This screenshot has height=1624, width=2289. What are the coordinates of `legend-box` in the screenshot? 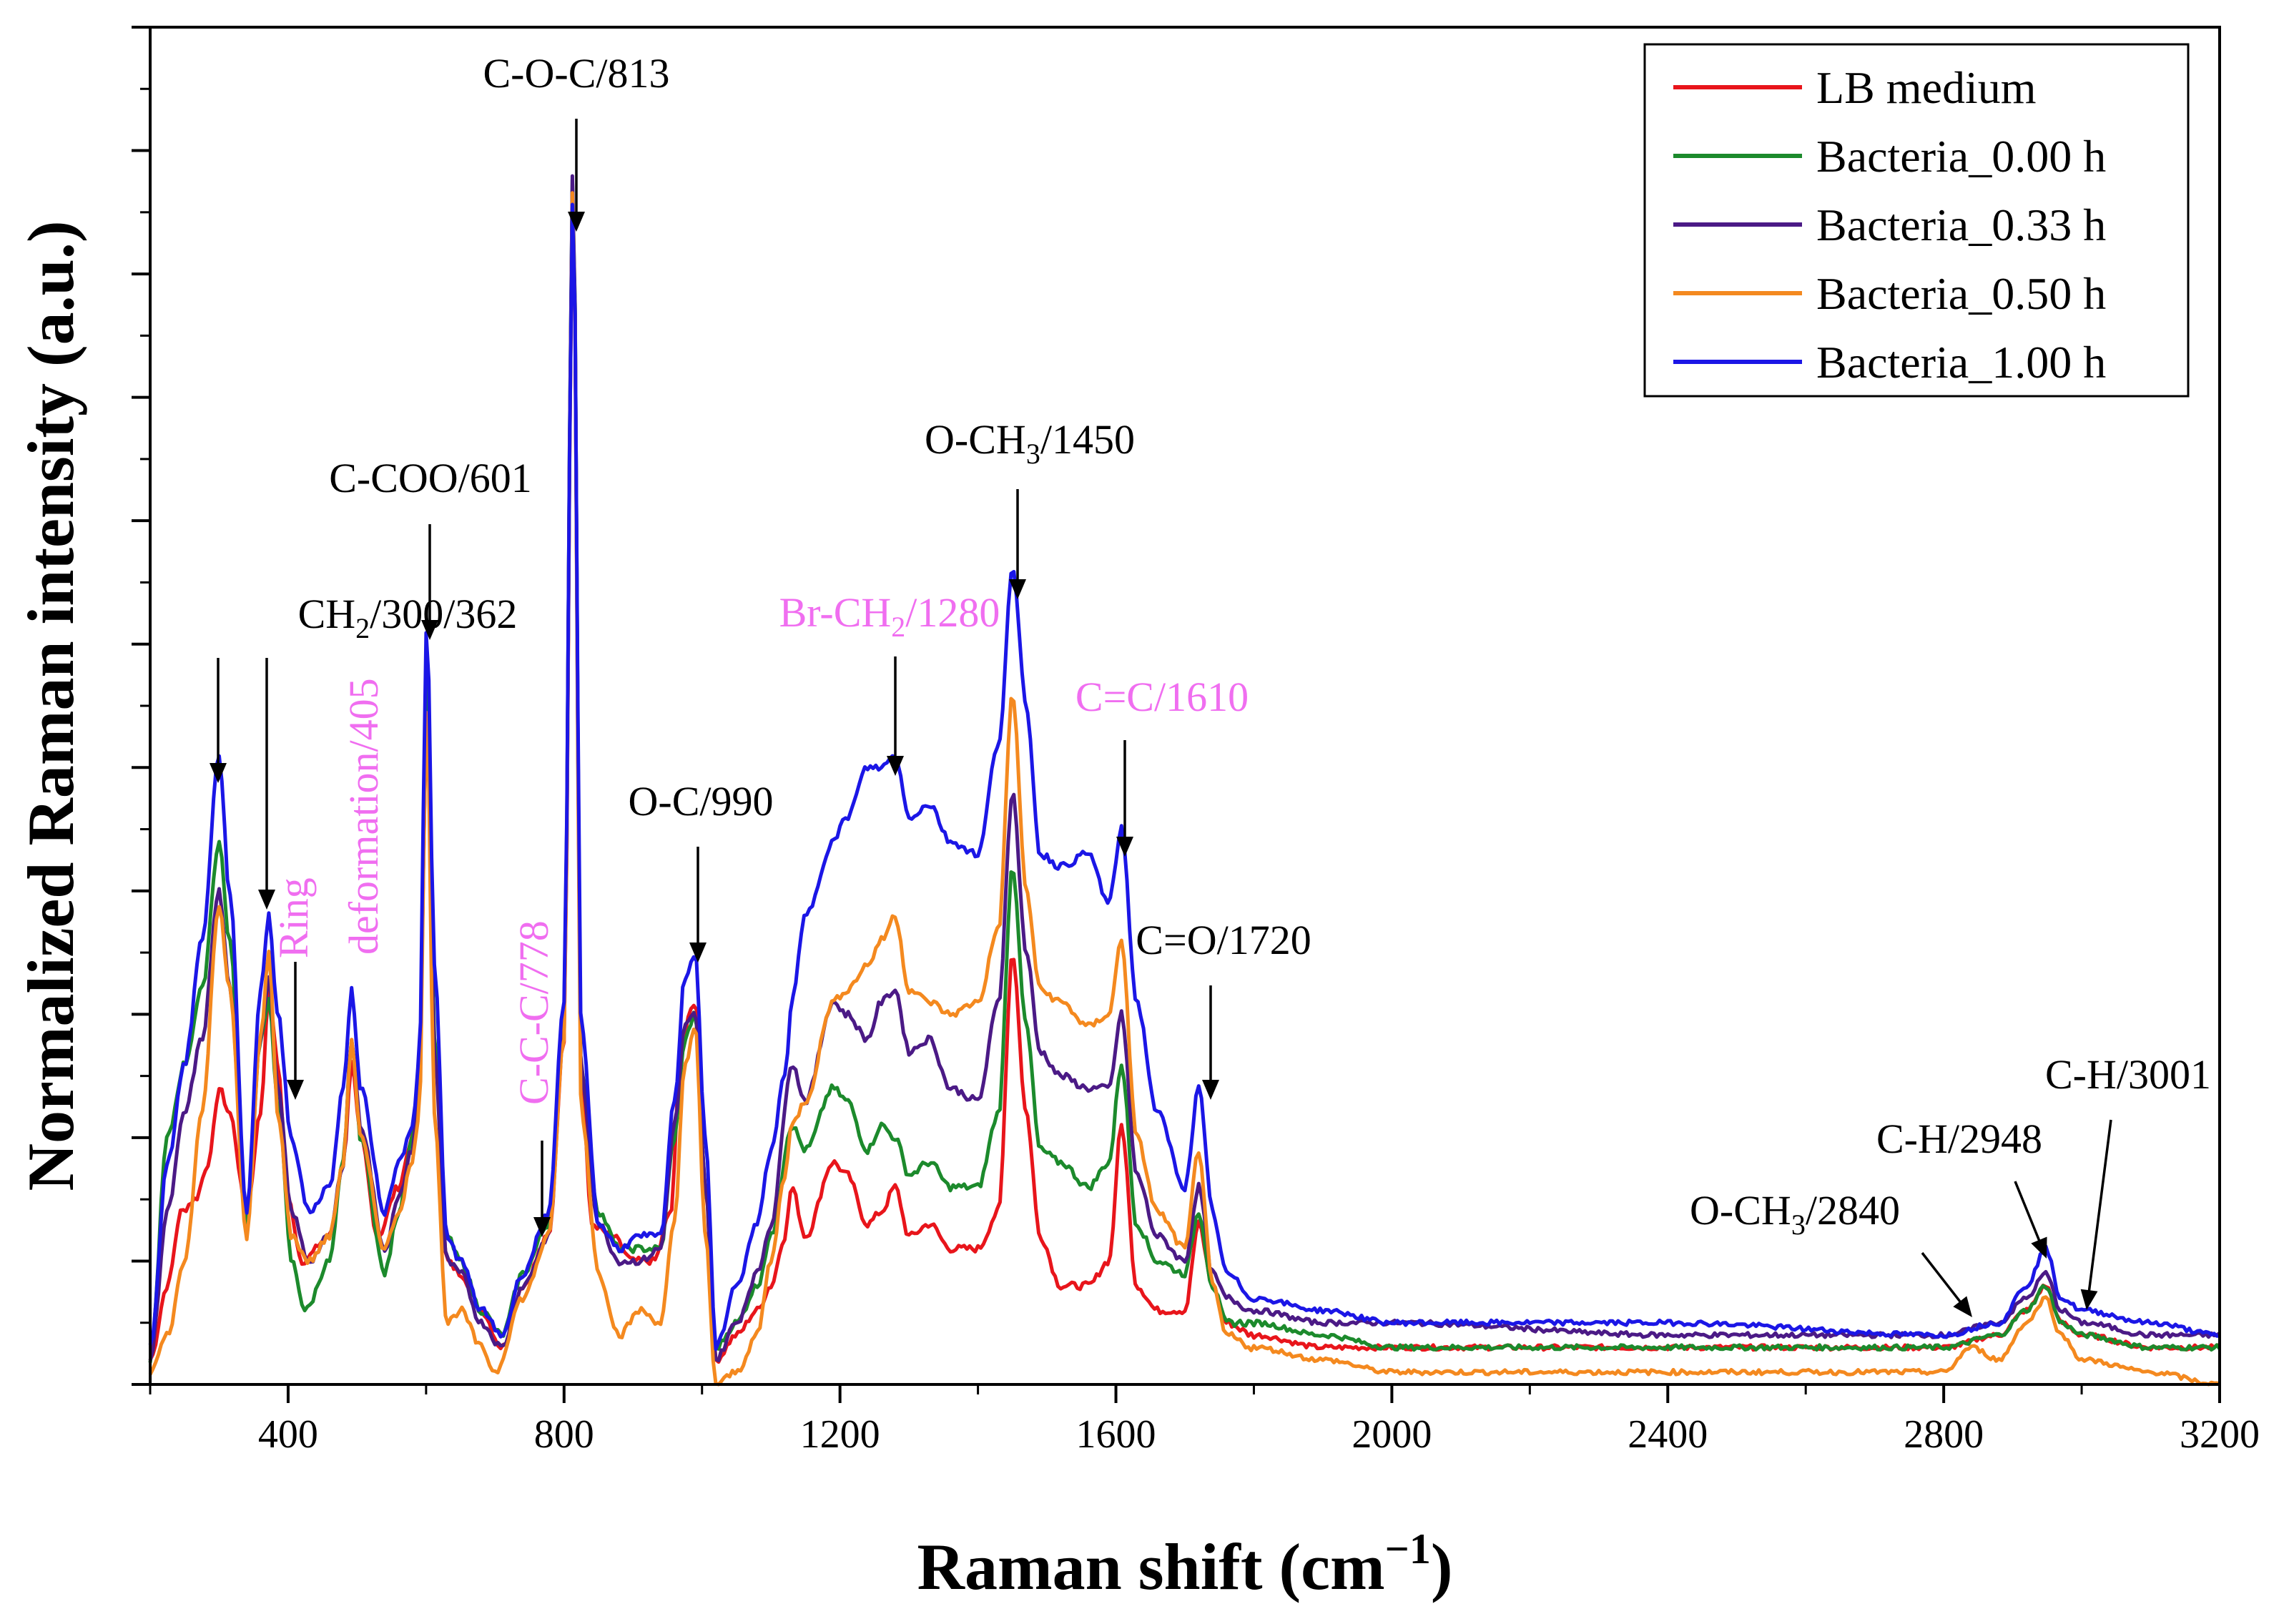 It's located at (1916, 220).